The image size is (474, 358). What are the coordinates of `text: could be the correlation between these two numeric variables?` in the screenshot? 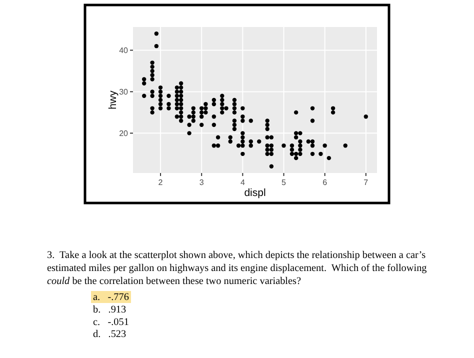 It's located at (174, 281).